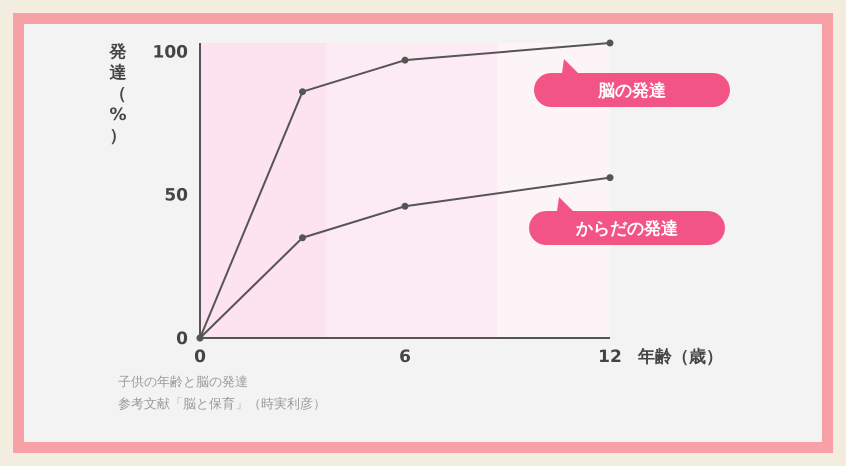 This screenshot has height=466, width=846. What do you see at coordinates (626, 228) in the screenshot?
I see `text: からだの発達` at bounding box center [626, 228].